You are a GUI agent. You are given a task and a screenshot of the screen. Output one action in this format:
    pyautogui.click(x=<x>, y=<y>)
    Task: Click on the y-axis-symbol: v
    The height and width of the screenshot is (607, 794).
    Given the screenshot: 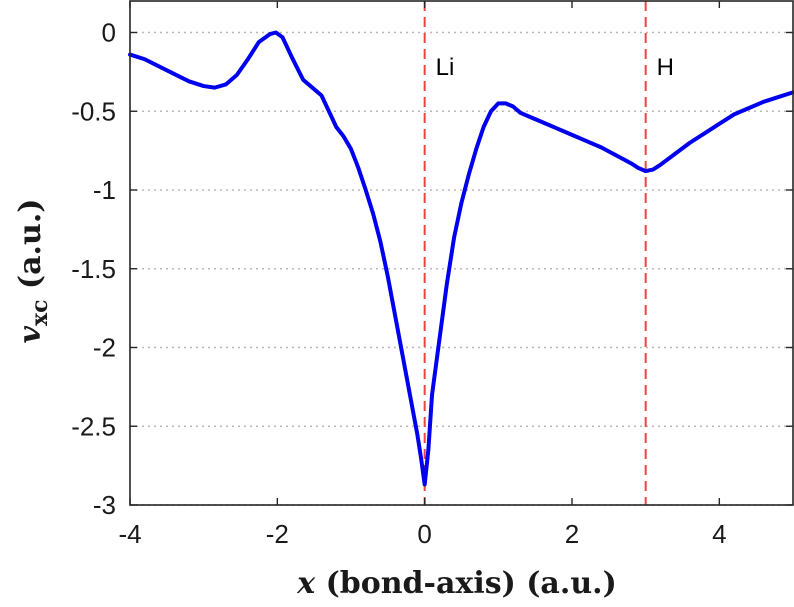 What is the action you would take?
    pyautogui.click(x=30, y=334)
    